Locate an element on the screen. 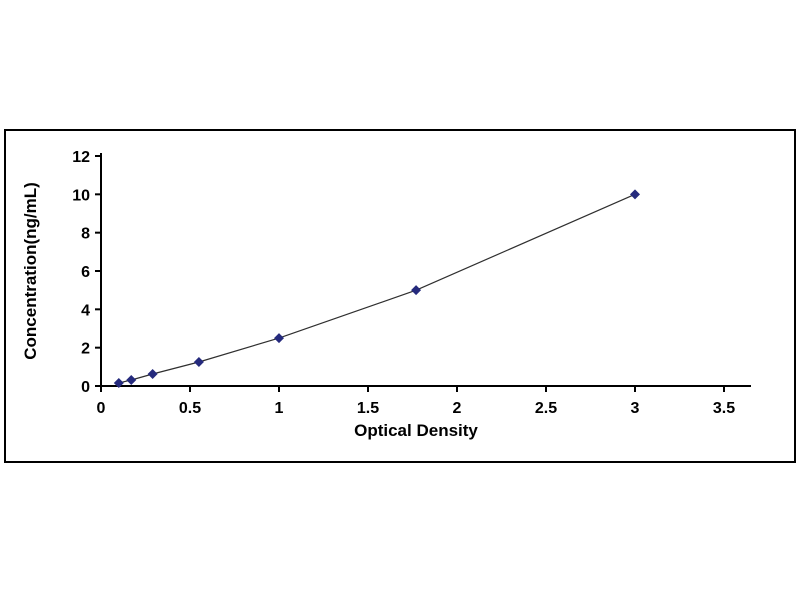 The width and height of the screenshot is (800, 600). x-tick-label: 3.5 is located at coordinates (724, 408).